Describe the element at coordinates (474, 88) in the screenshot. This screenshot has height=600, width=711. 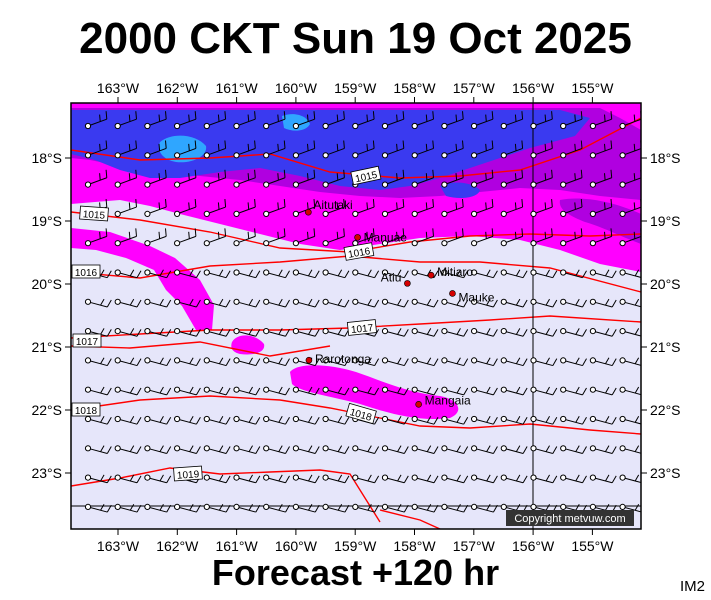
I see `lon-label-top: 157°W` at that location.